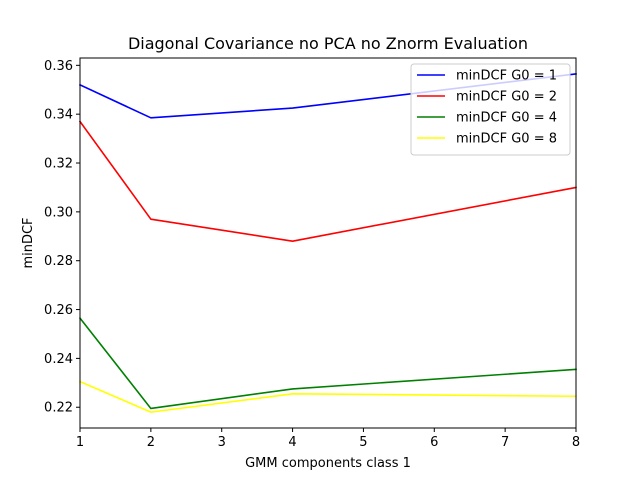  What do you see at coordinates (151, 442) in the screenshot?
I see `x-tick-label: 2` at bounding box center [151, 442].